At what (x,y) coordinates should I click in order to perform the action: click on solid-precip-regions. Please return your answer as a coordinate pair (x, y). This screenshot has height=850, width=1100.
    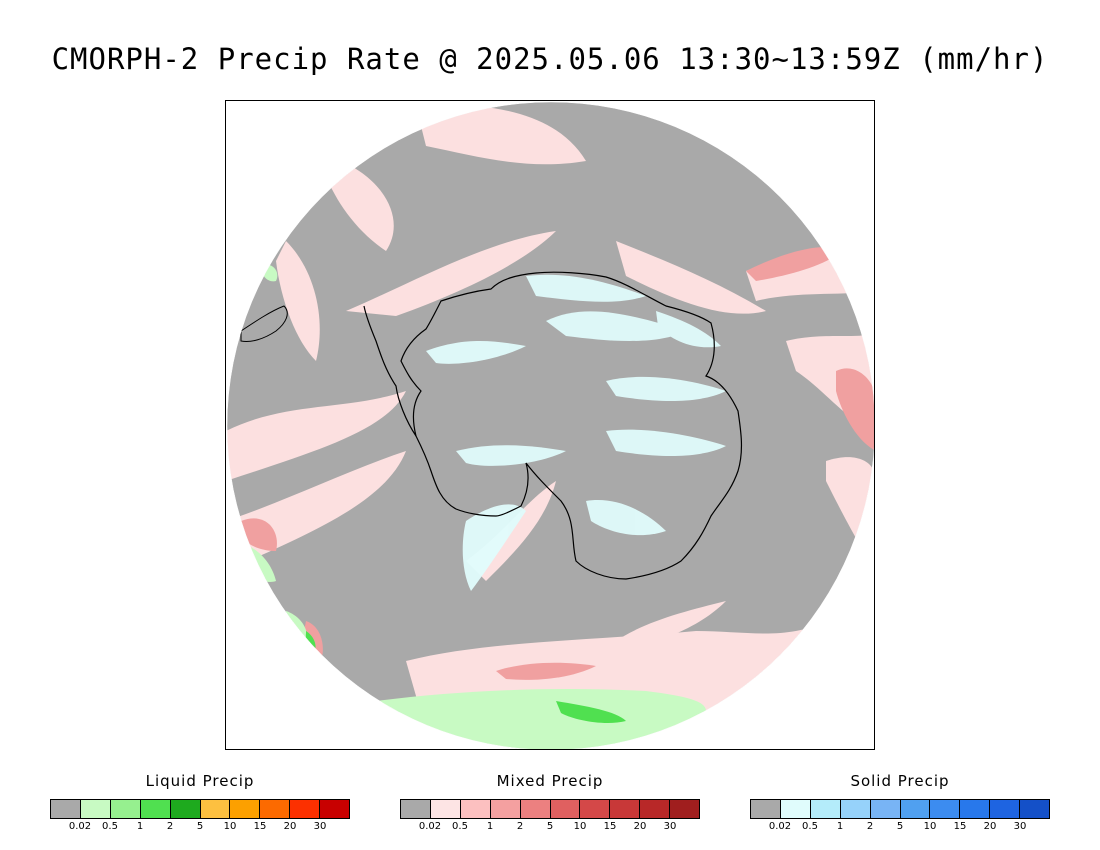
    Looking at the image, I should click on (576, 432).